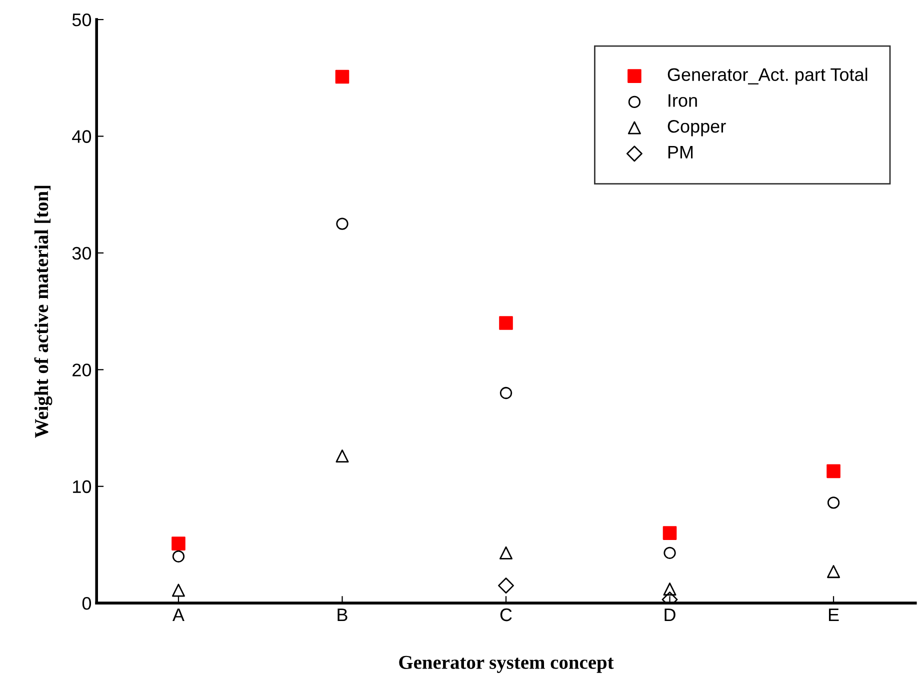 The width and height of the screenshot is (920, 698). I want to click on y-tick-label: 30, so click(82, 253).